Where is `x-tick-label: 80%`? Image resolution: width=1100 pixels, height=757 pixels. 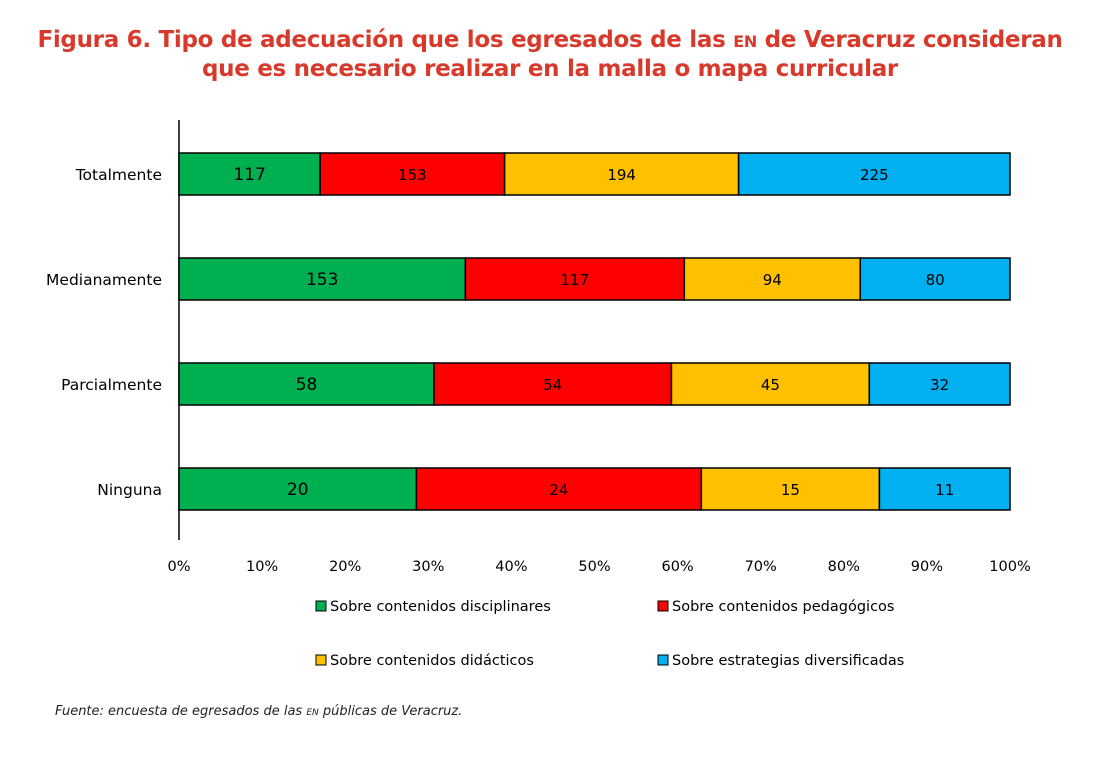
x-tick-label: 80% is located at coordinates (844, 567).